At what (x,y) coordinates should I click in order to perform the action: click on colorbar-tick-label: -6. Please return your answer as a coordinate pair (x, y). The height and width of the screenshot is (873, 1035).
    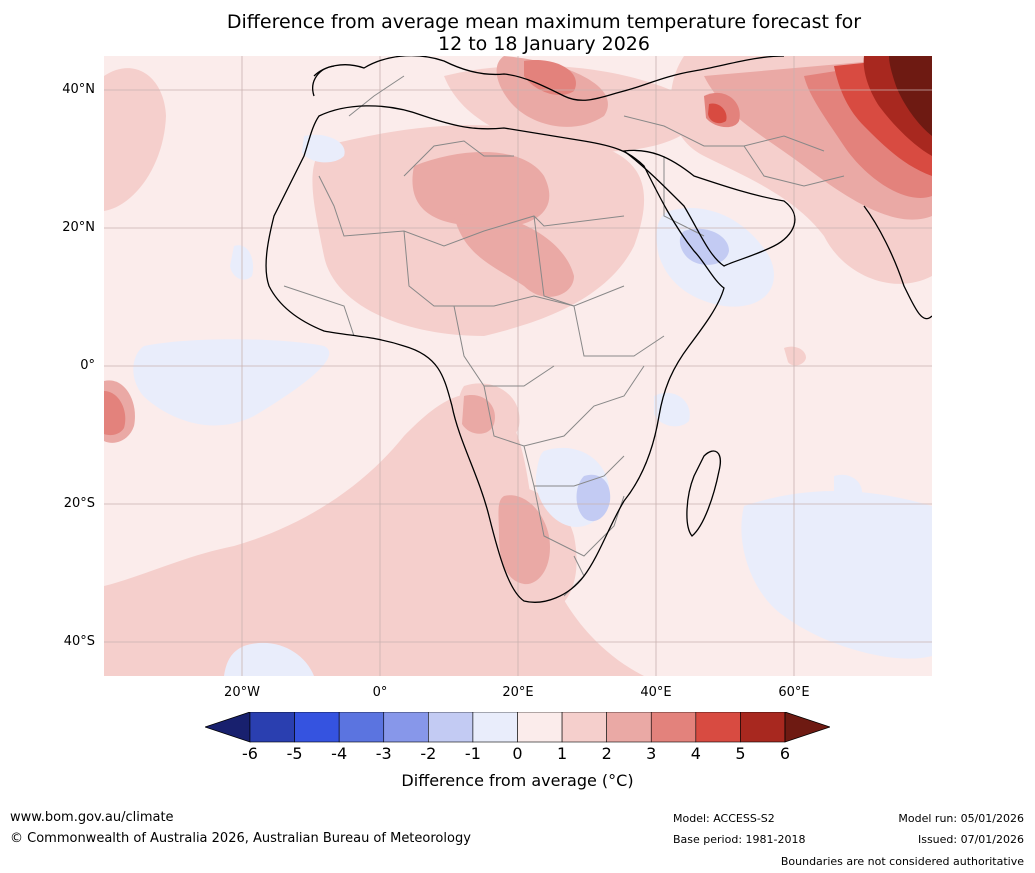
    Looking at the image, I should click on (250, 753).